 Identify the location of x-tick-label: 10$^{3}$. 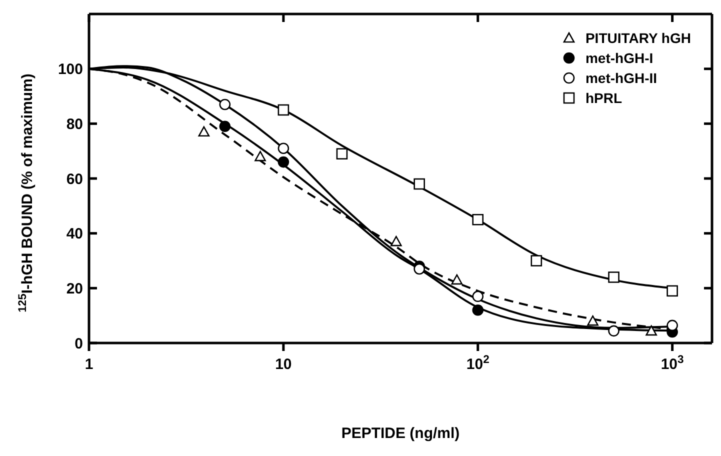
(672, 363).